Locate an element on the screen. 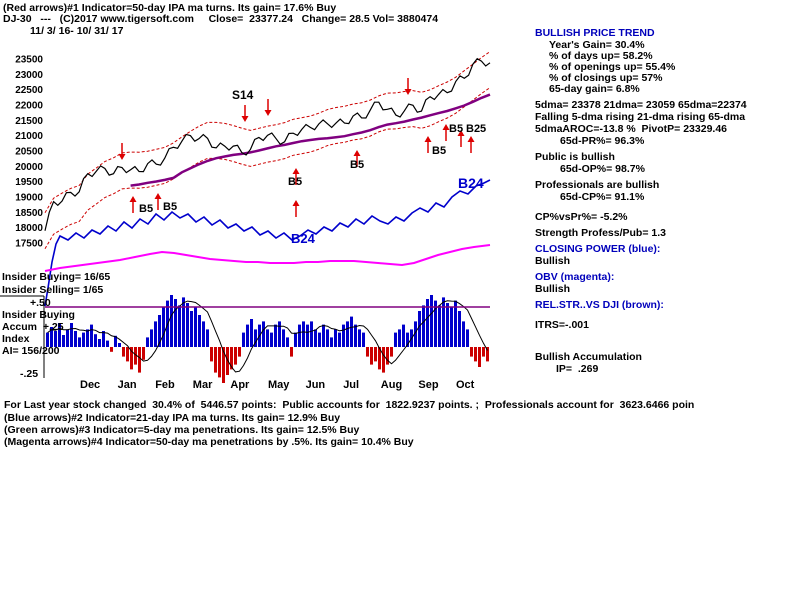 The width and height of the screenshot is (800, 600). svg-text: Jan is located at coordinates (127, 385).